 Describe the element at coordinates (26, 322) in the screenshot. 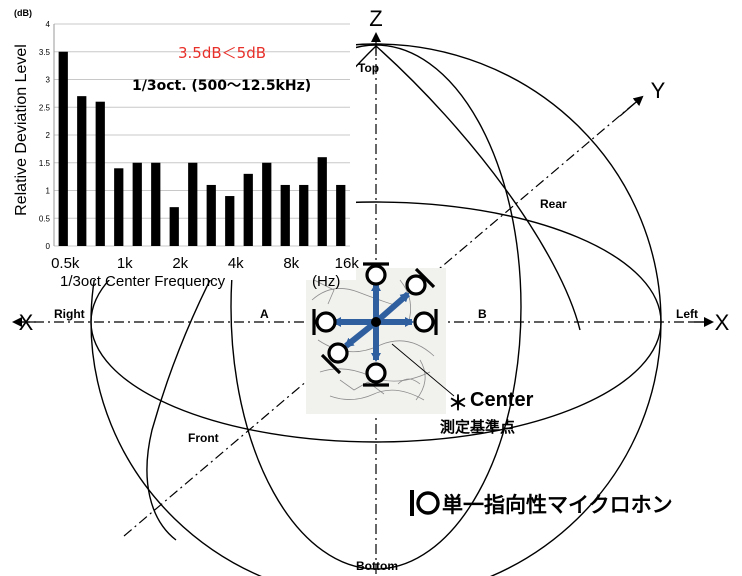

I see `x-axis-label-left: X` at that location.